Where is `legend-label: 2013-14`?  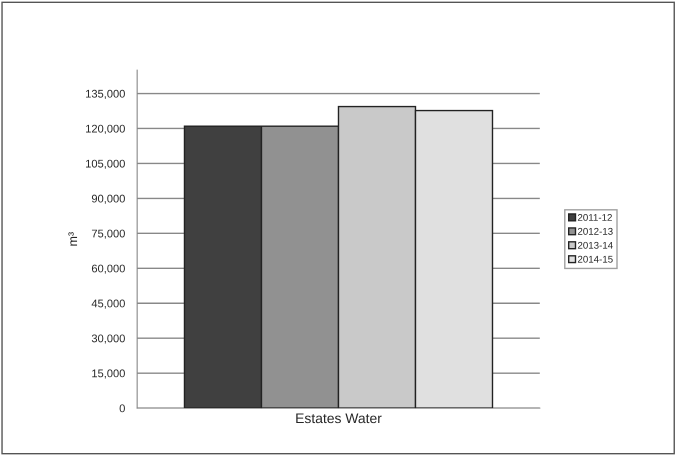 legend-label: 2013-14 is located at coordinates (595, 245).